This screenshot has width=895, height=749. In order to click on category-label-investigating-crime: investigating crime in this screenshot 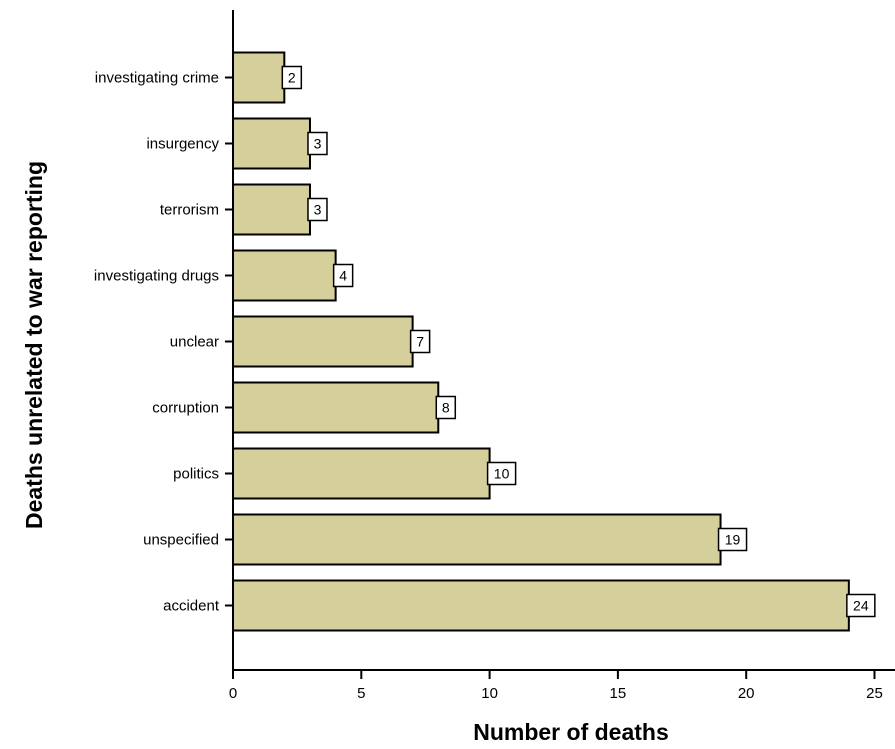, I will do `click(157, 78)`.